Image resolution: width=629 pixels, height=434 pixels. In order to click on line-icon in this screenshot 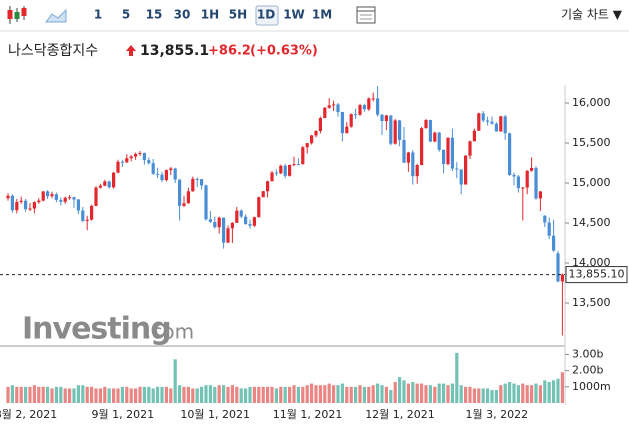, I will do `click(56, 15)`.